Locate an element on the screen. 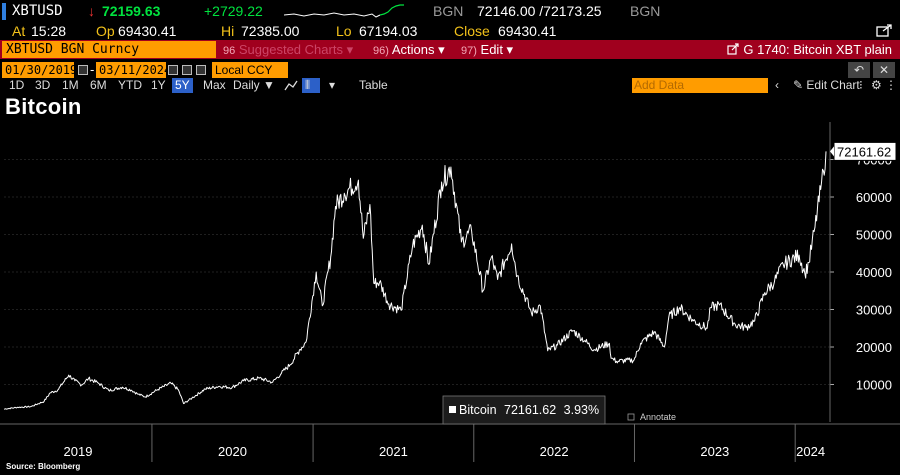 Image resolution: width=900 pixels, height=475 pixels. last-value-label: 72161.62 is located at coordinates (863, 151).